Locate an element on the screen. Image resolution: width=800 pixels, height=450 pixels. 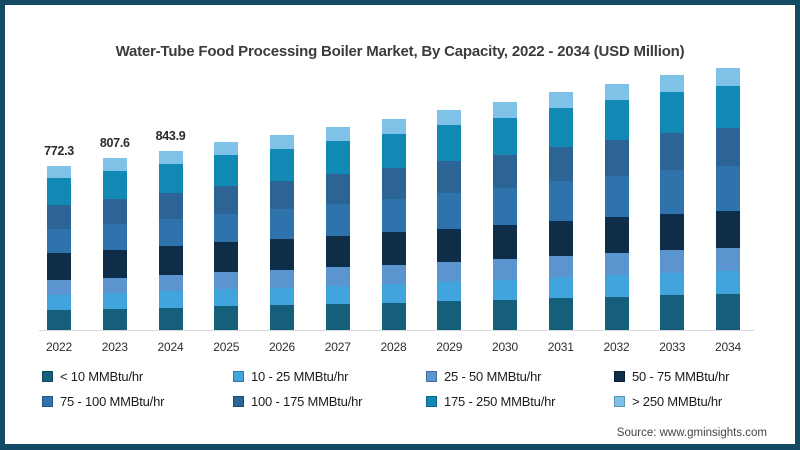
bar-value-label: 807.6 is located at coordinates (114, 143).